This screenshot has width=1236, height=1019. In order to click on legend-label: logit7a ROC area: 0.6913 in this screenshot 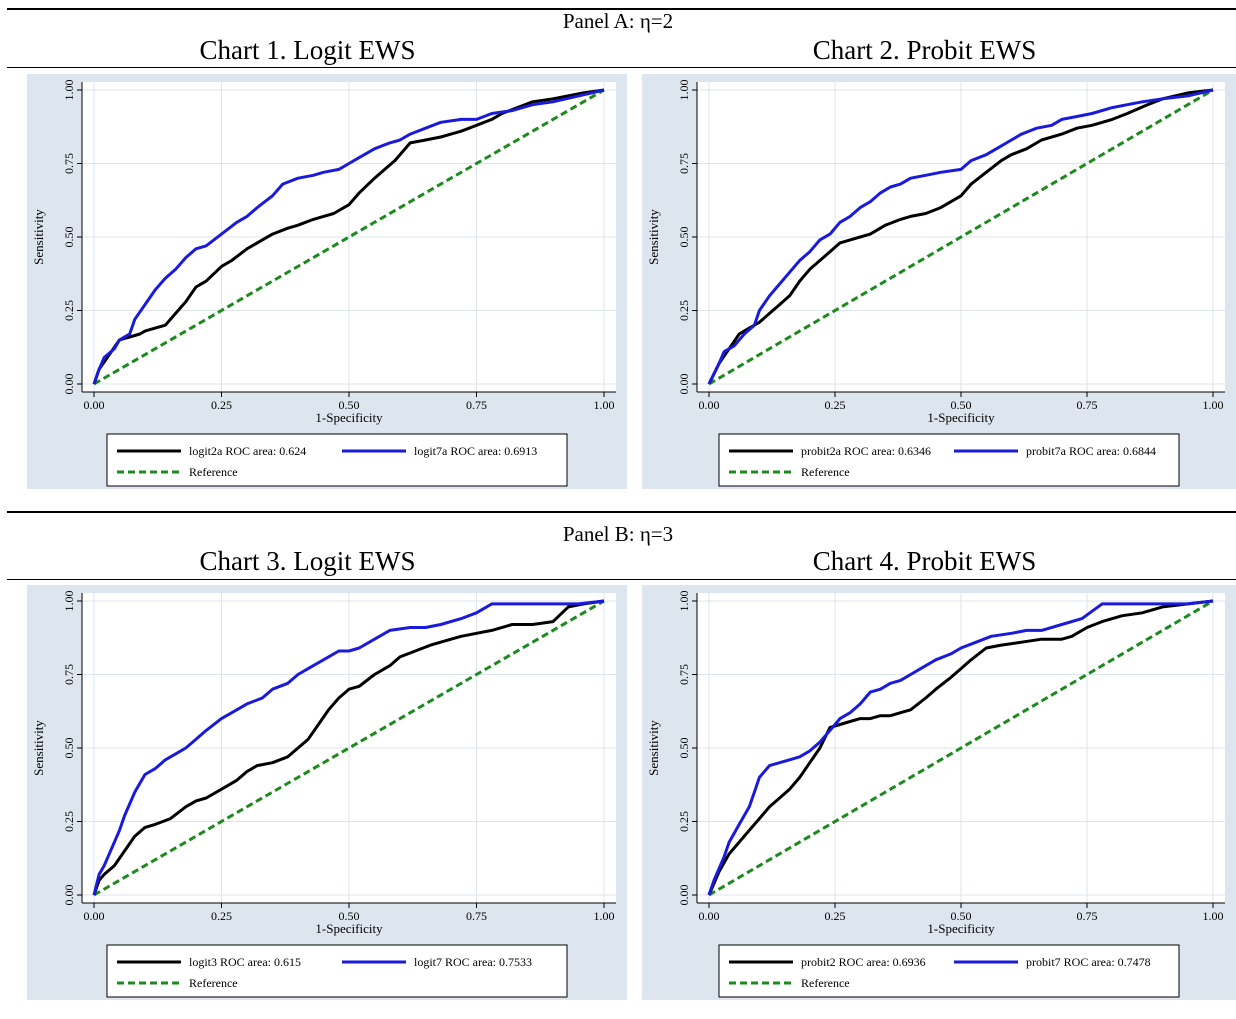, I will do `click(475, 451)`.